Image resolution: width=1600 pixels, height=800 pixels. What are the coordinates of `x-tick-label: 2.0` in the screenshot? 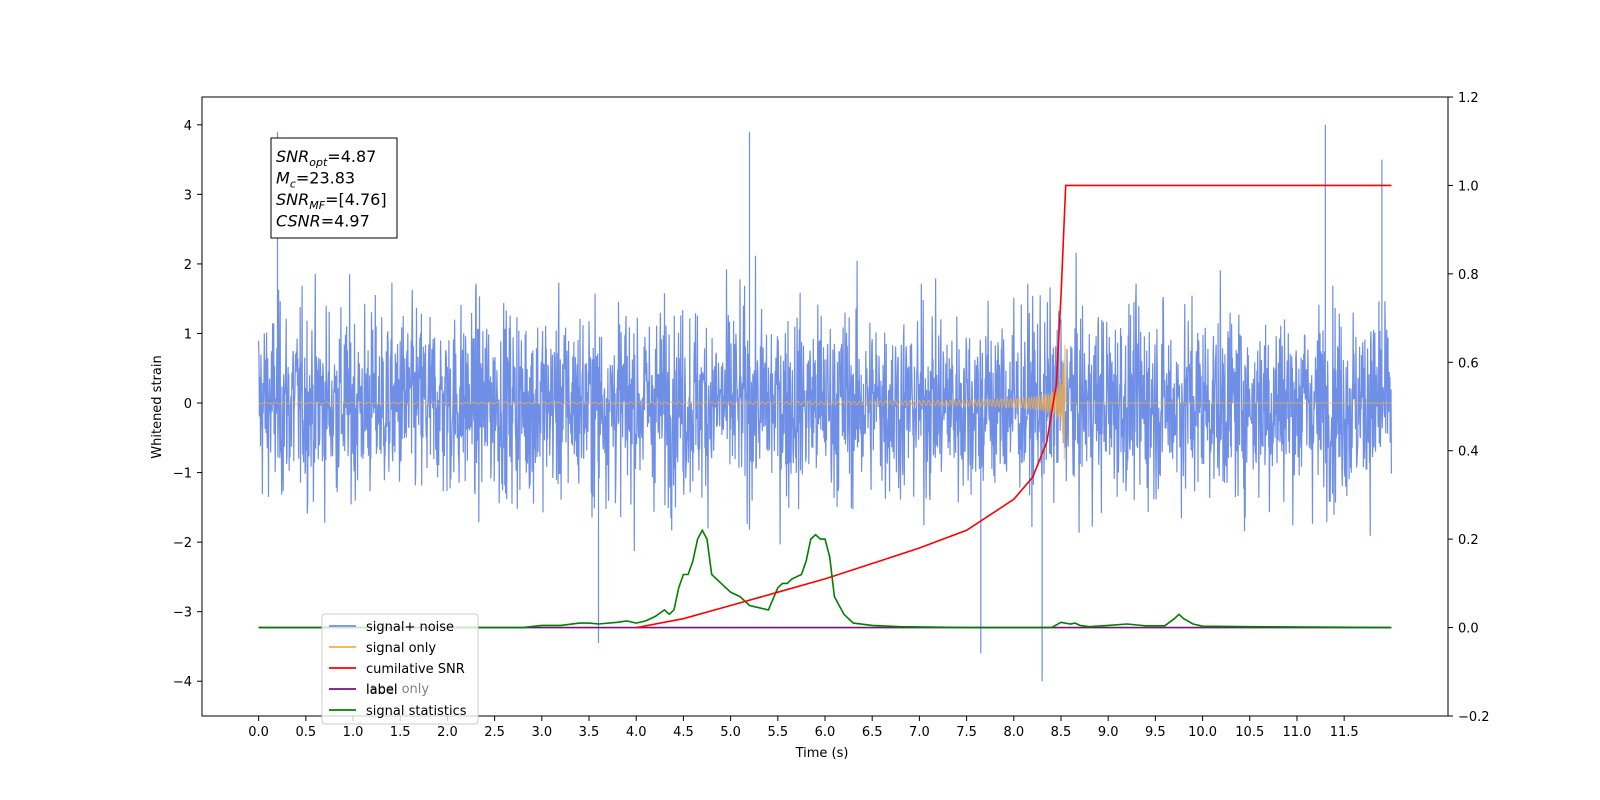 It's located at (447, 732).